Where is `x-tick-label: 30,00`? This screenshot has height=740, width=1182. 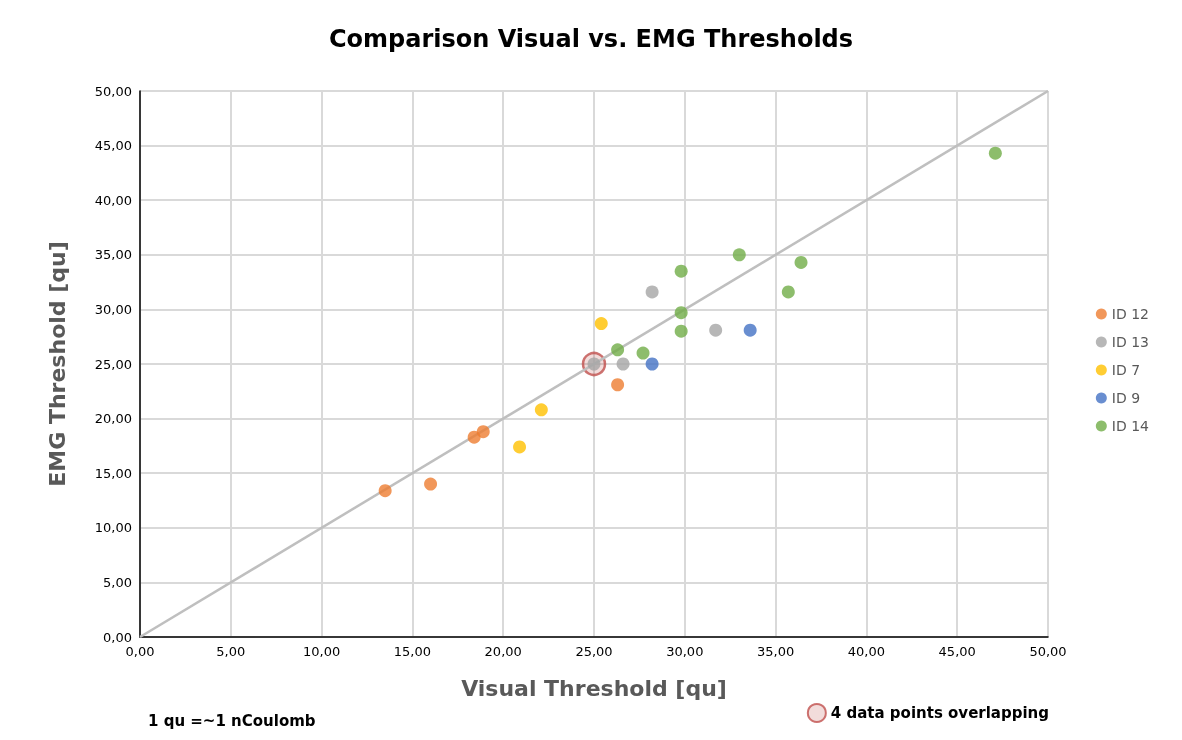
x-tick-label: 30,00 is located at coordinates (685, 651).